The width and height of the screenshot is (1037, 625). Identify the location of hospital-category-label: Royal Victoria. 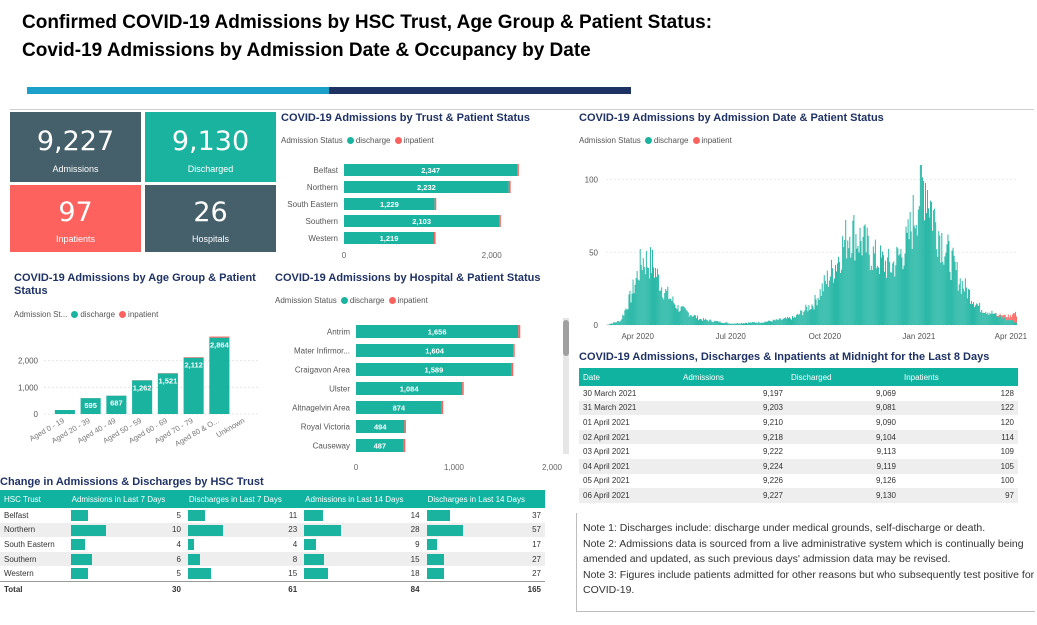
(326, 427).